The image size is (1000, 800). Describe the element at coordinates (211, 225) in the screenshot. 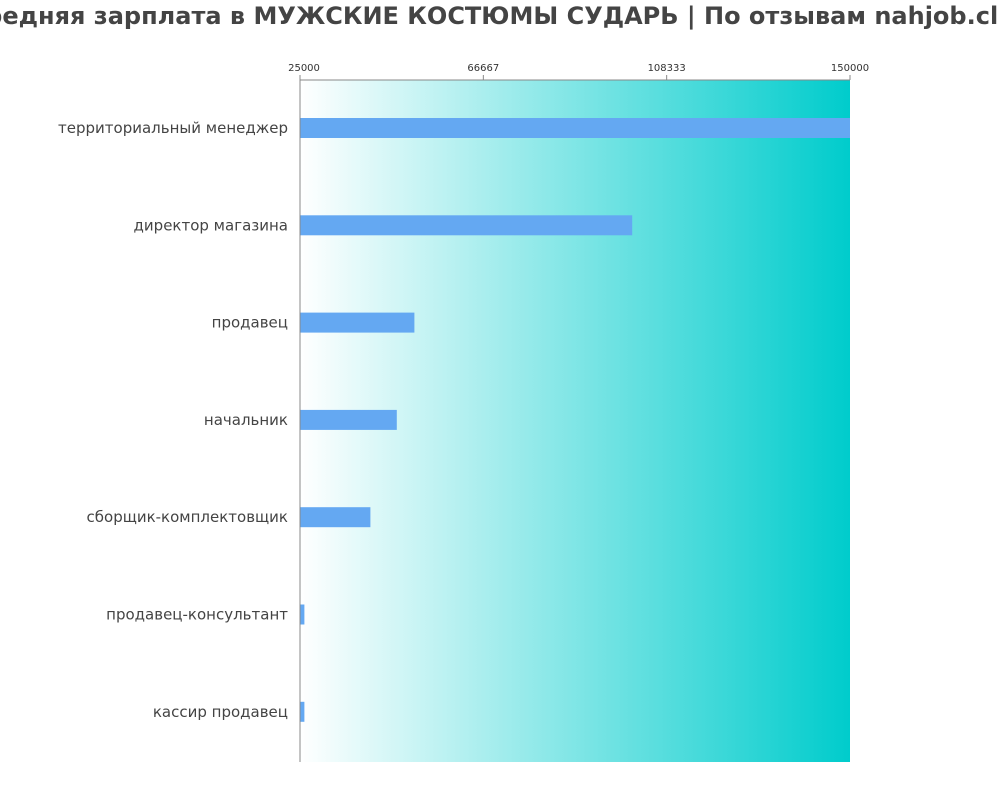

I see `category-label: директор магазина` at that location.